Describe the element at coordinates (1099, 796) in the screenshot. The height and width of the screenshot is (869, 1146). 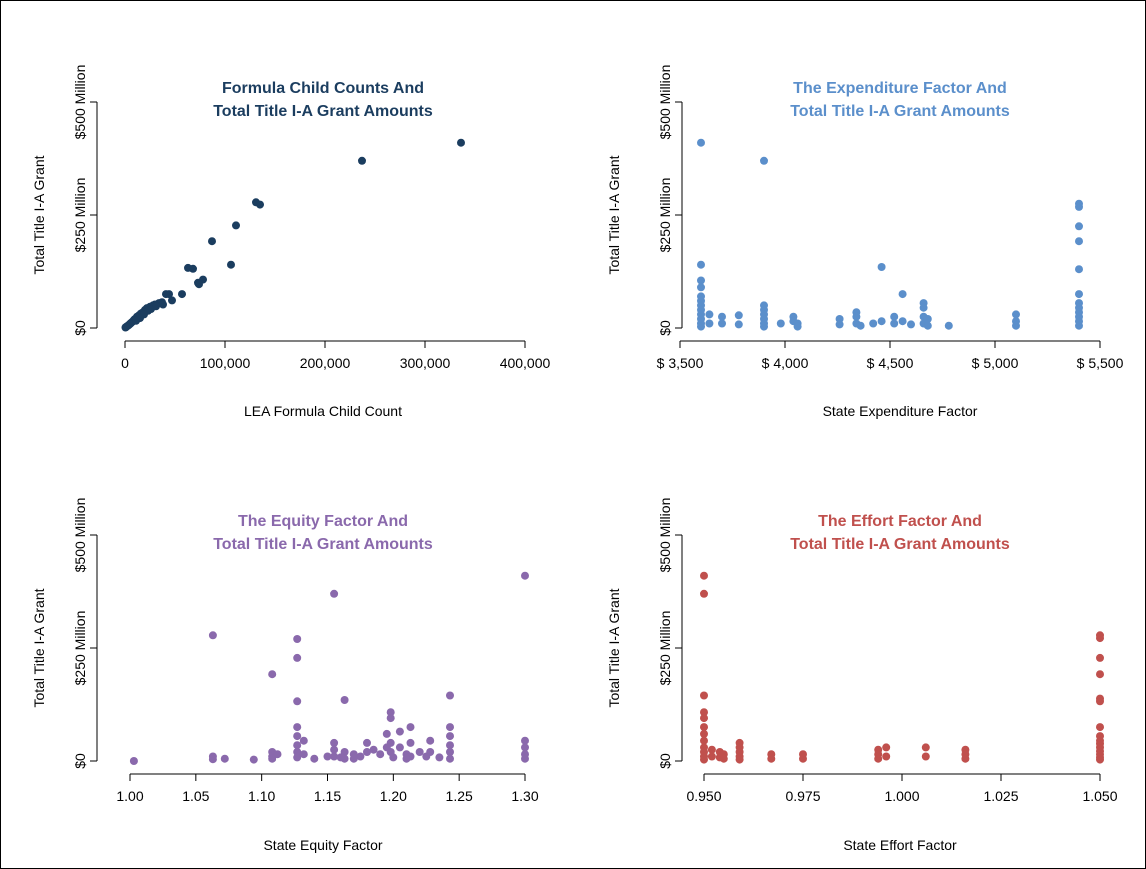
I see `x-tick-label: 1.050` at that location.